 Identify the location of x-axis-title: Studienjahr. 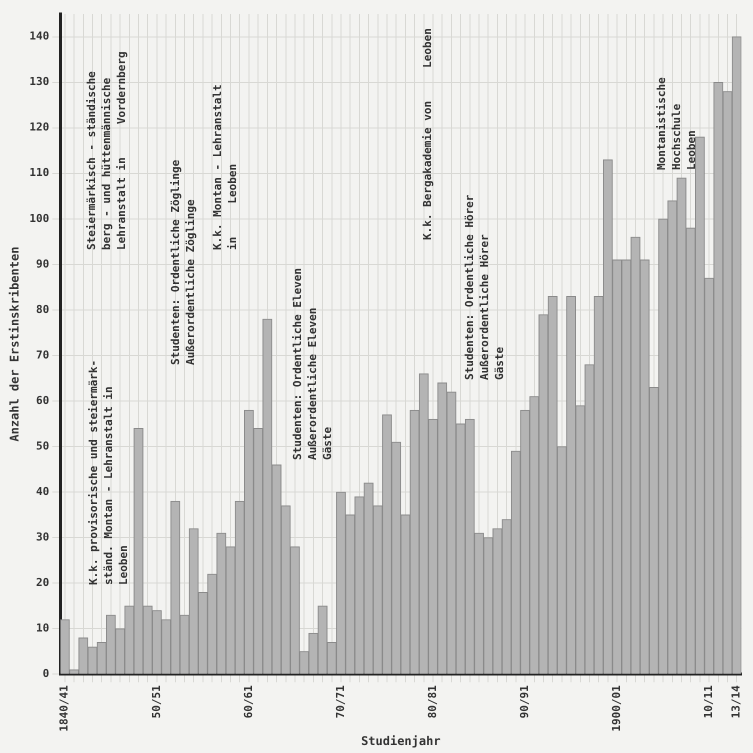
(401, 741).